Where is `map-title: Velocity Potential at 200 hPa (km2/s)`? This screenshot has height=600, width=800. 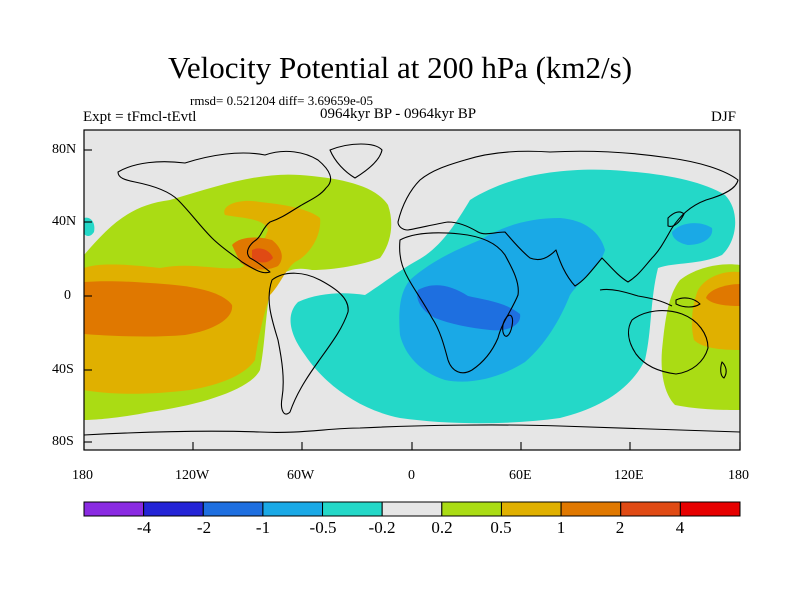
map-title: Velocity Potential at 200 hPa (km2/s) is located at coordinates (400, 67).